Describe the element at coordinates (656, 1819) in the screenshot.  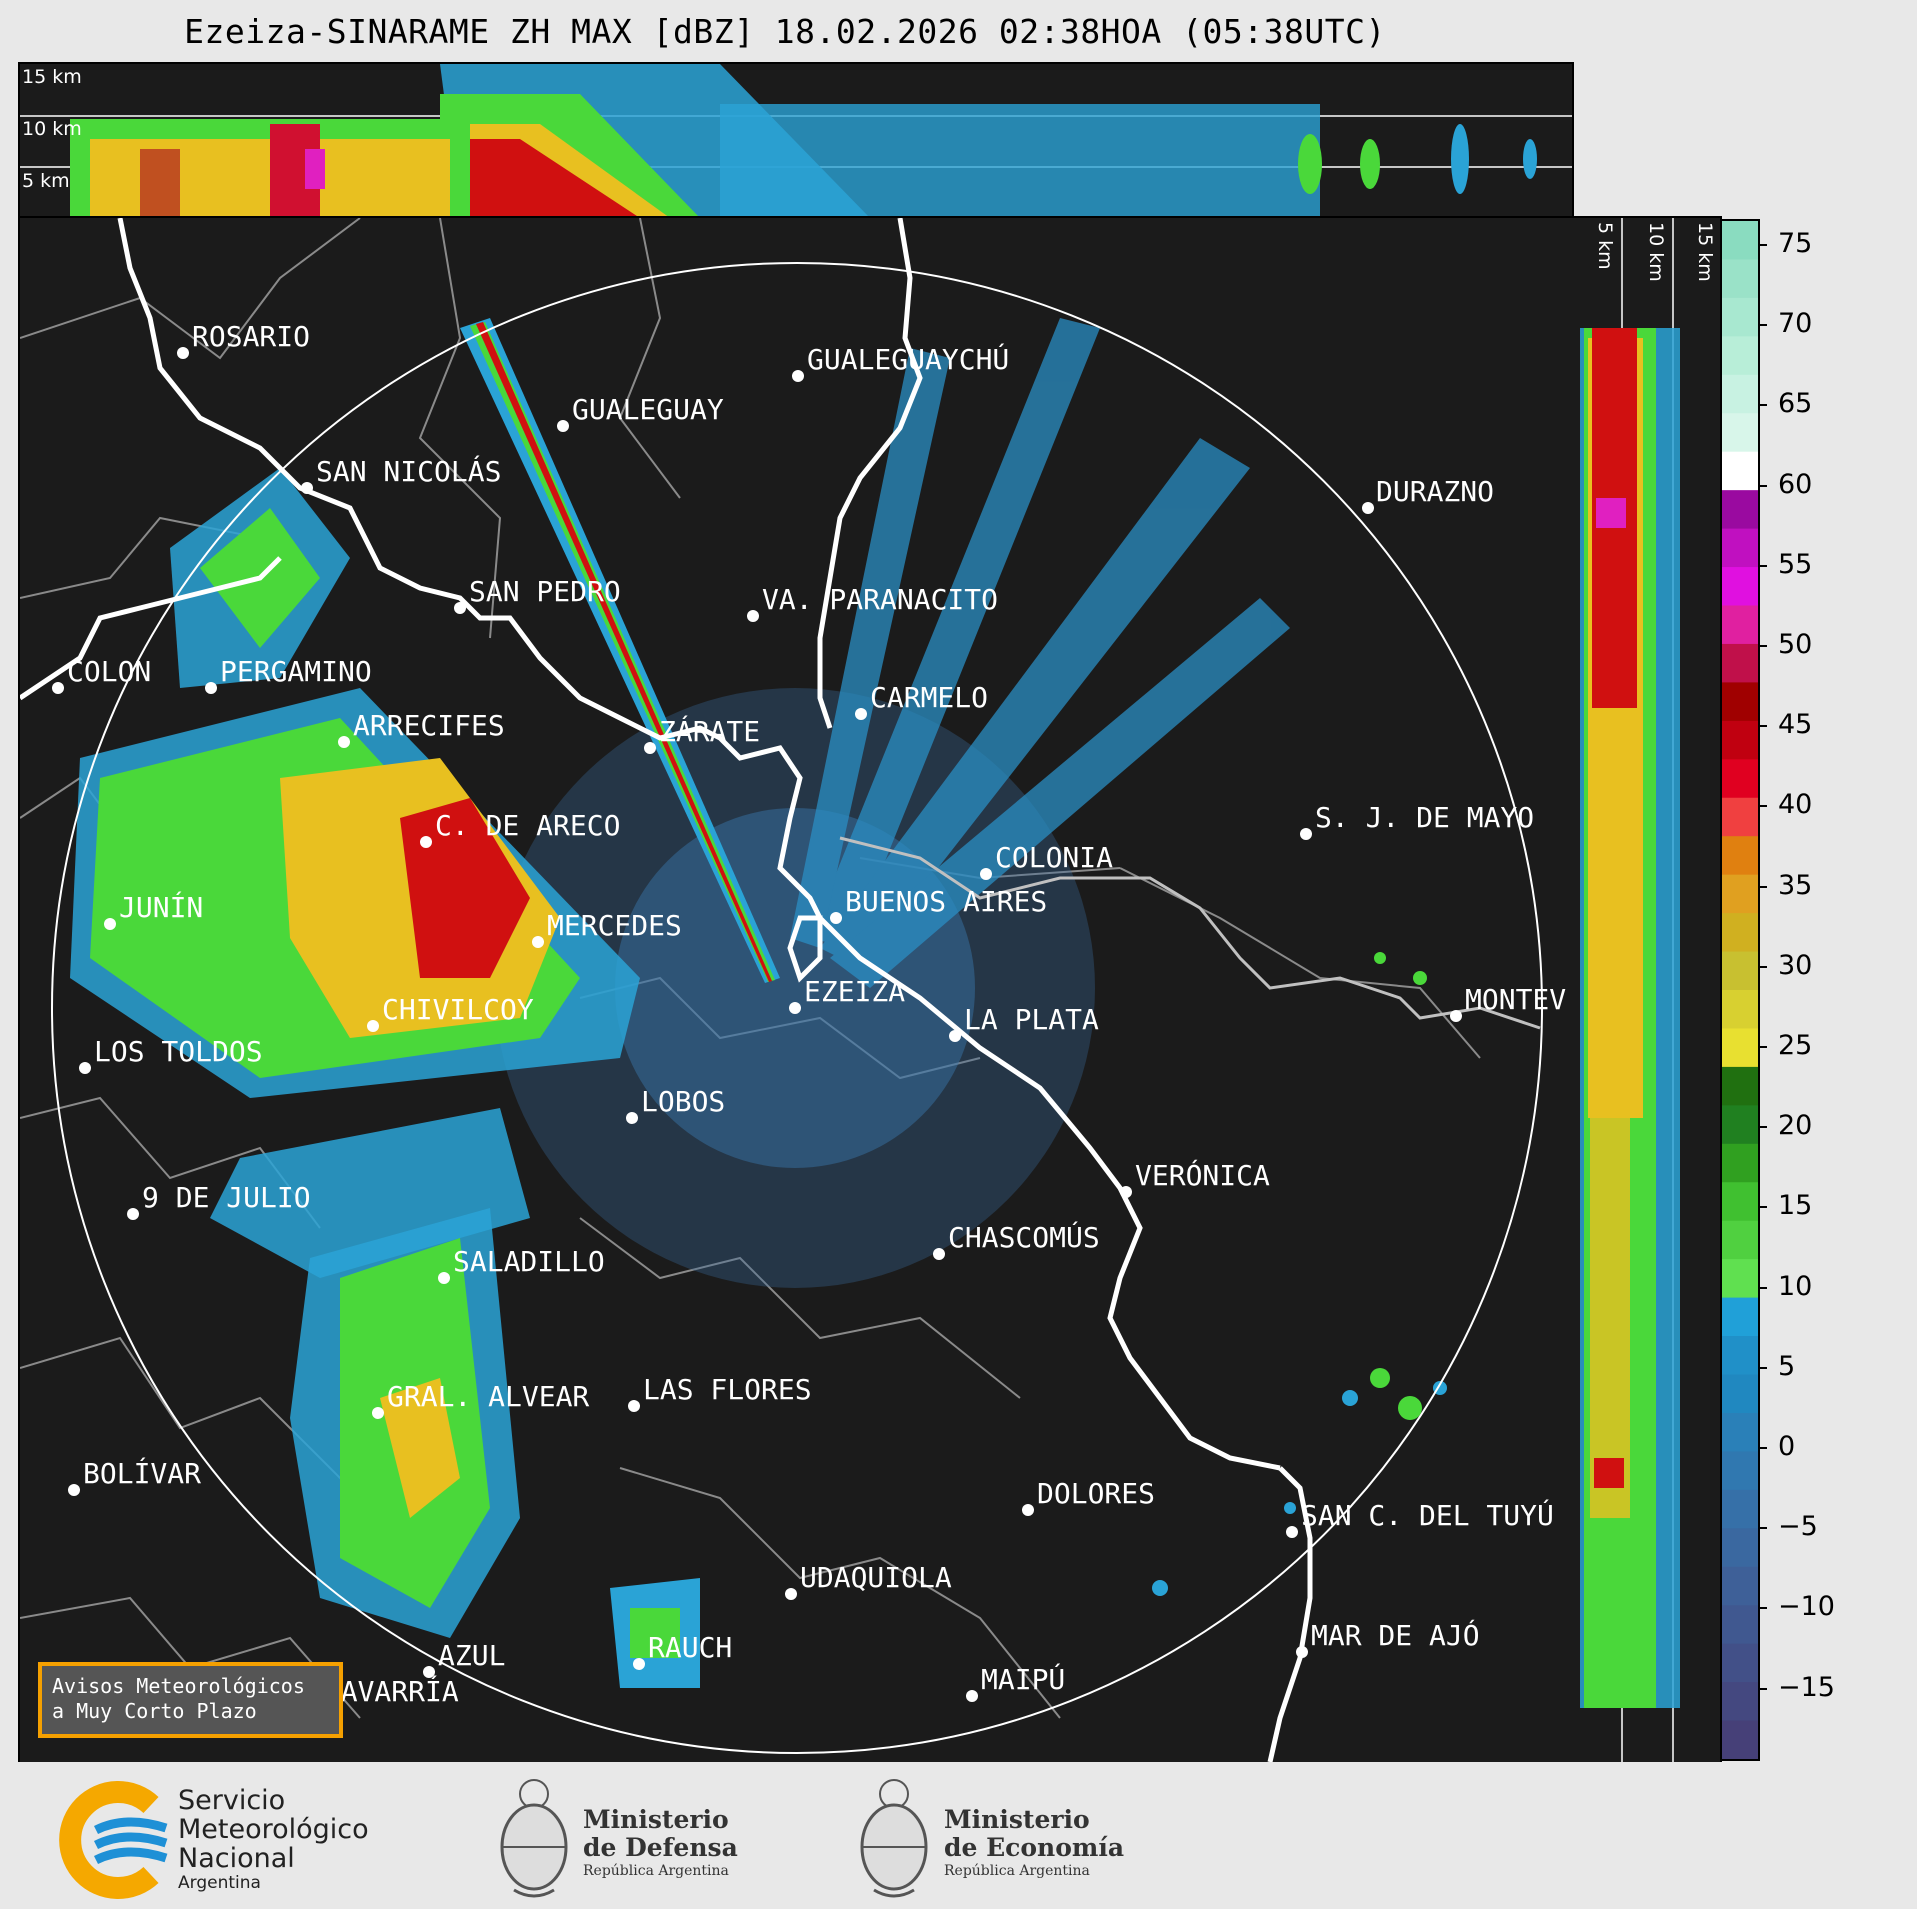
I see `defensa-line-1: Ministerio` at that location.